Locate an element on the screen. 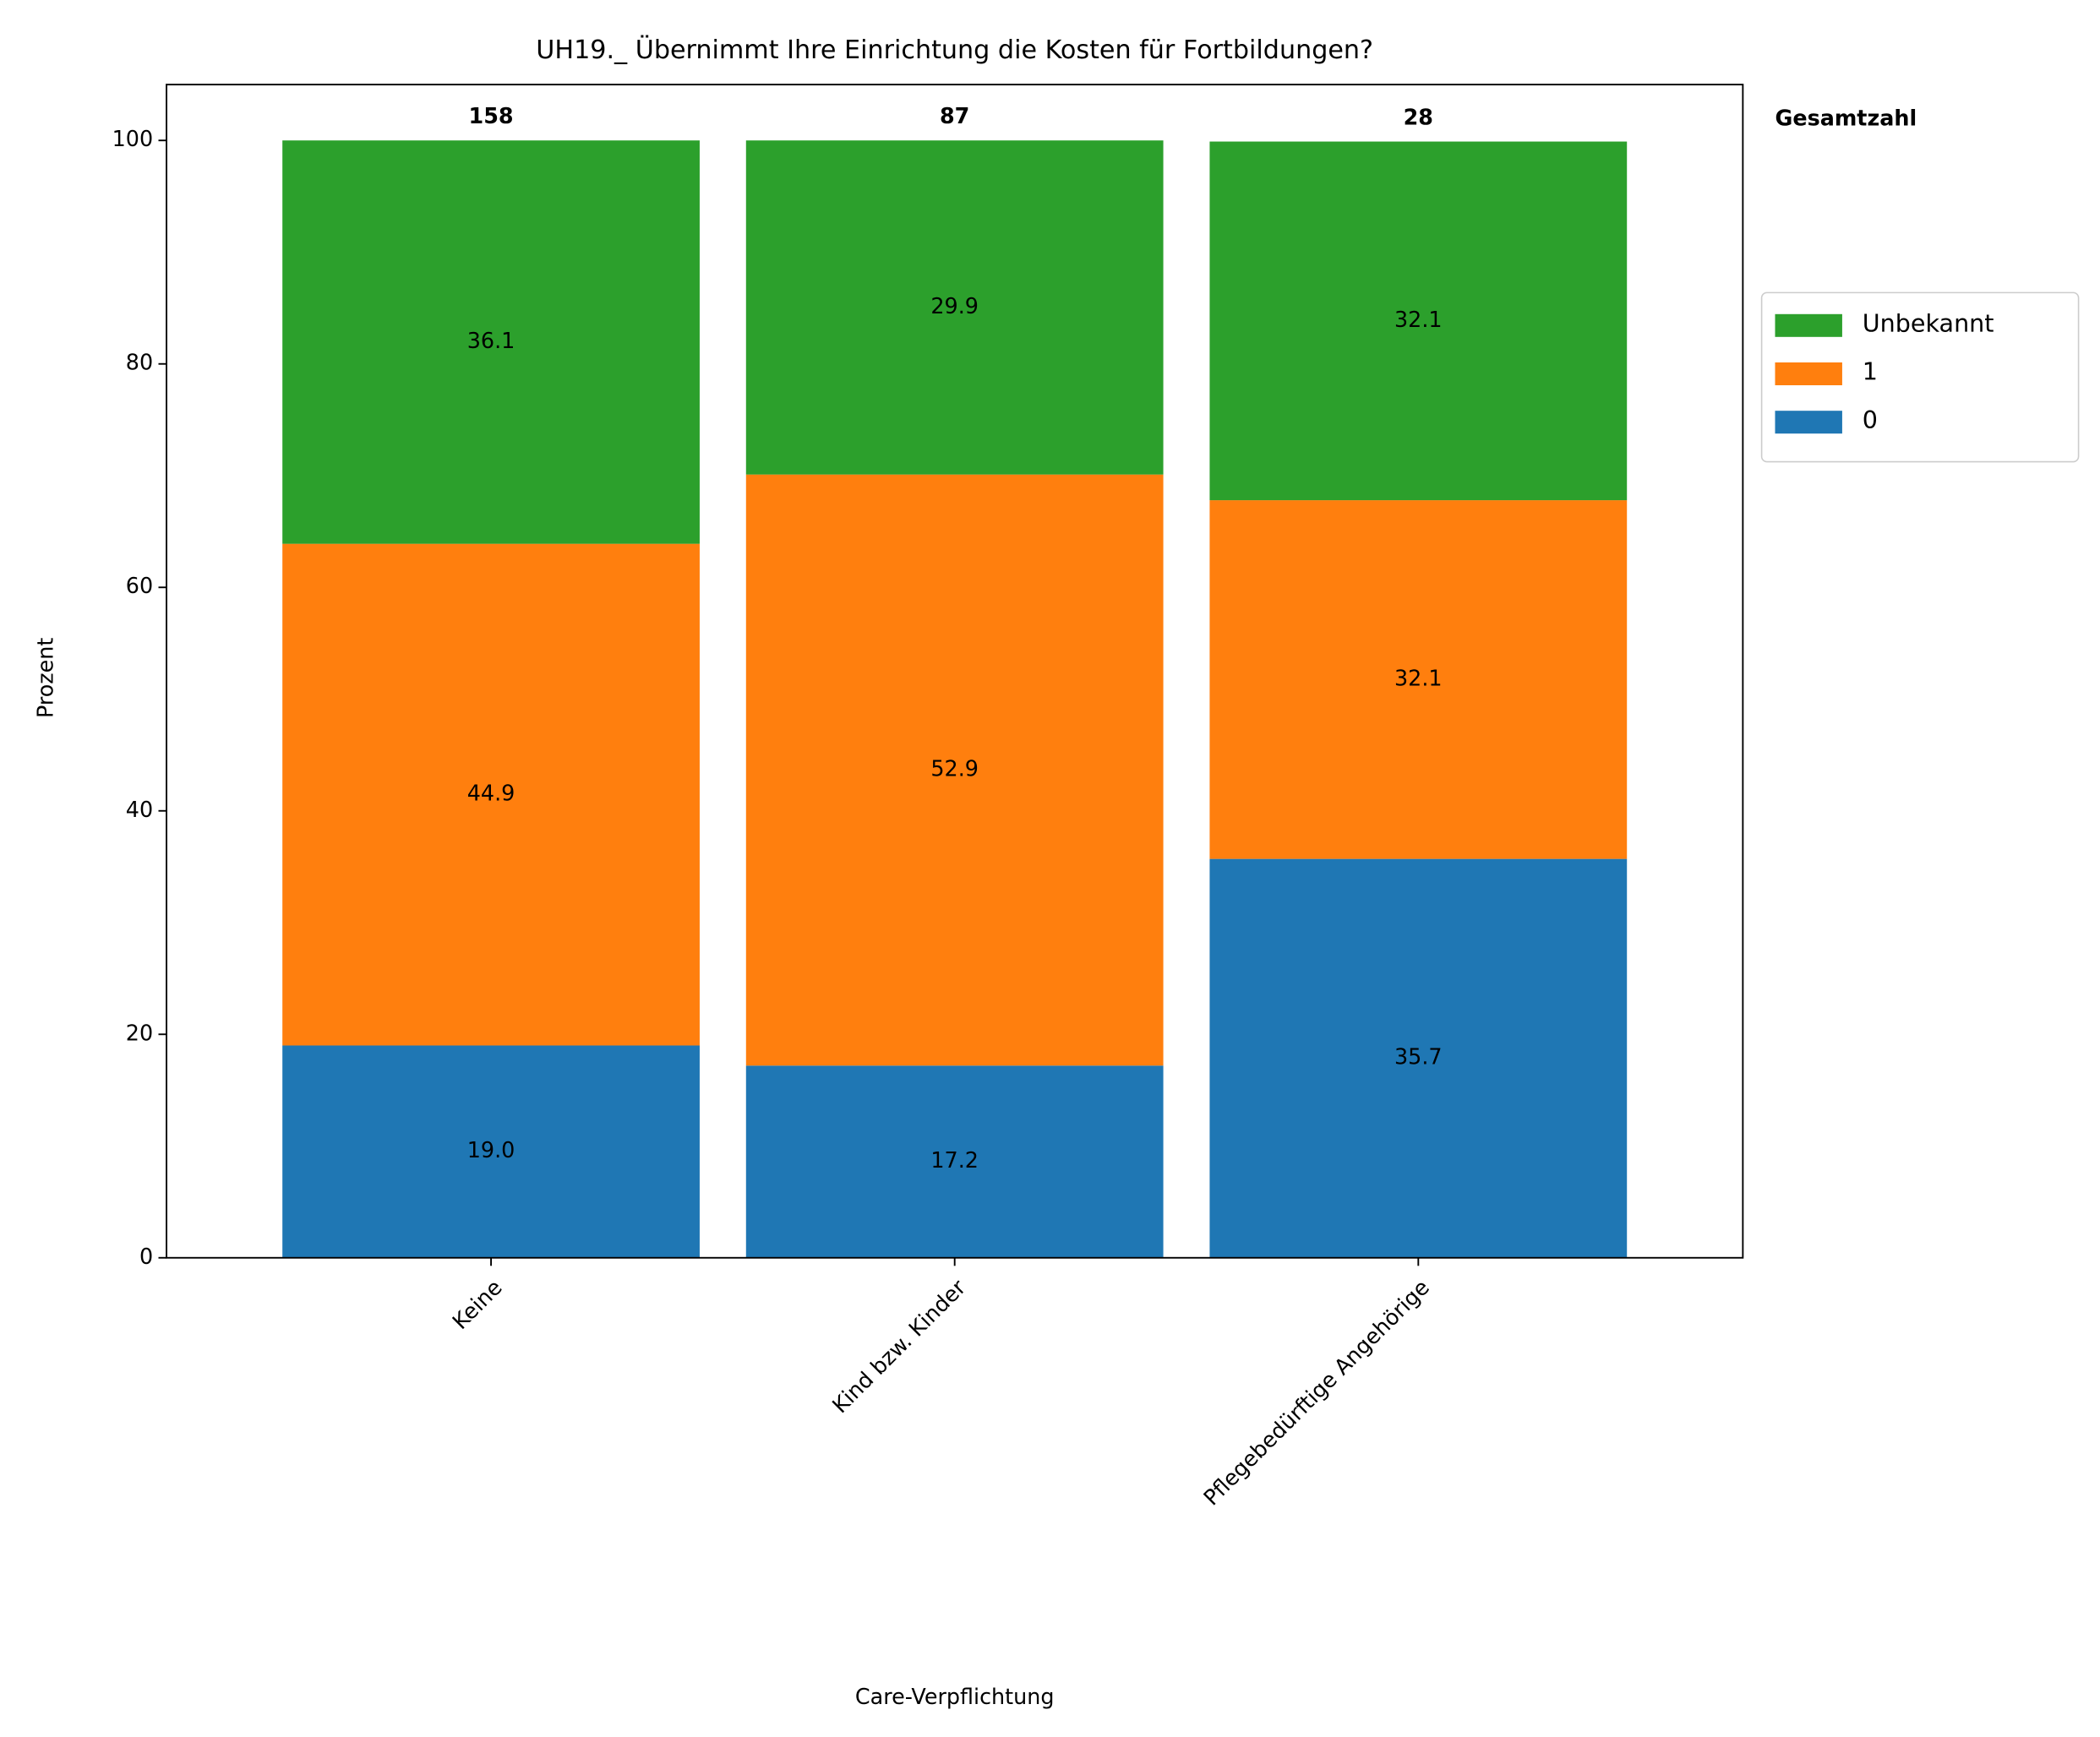 The image size is (2100, 1737). y-tick-label: 100 is located at coordinates (133, 139).